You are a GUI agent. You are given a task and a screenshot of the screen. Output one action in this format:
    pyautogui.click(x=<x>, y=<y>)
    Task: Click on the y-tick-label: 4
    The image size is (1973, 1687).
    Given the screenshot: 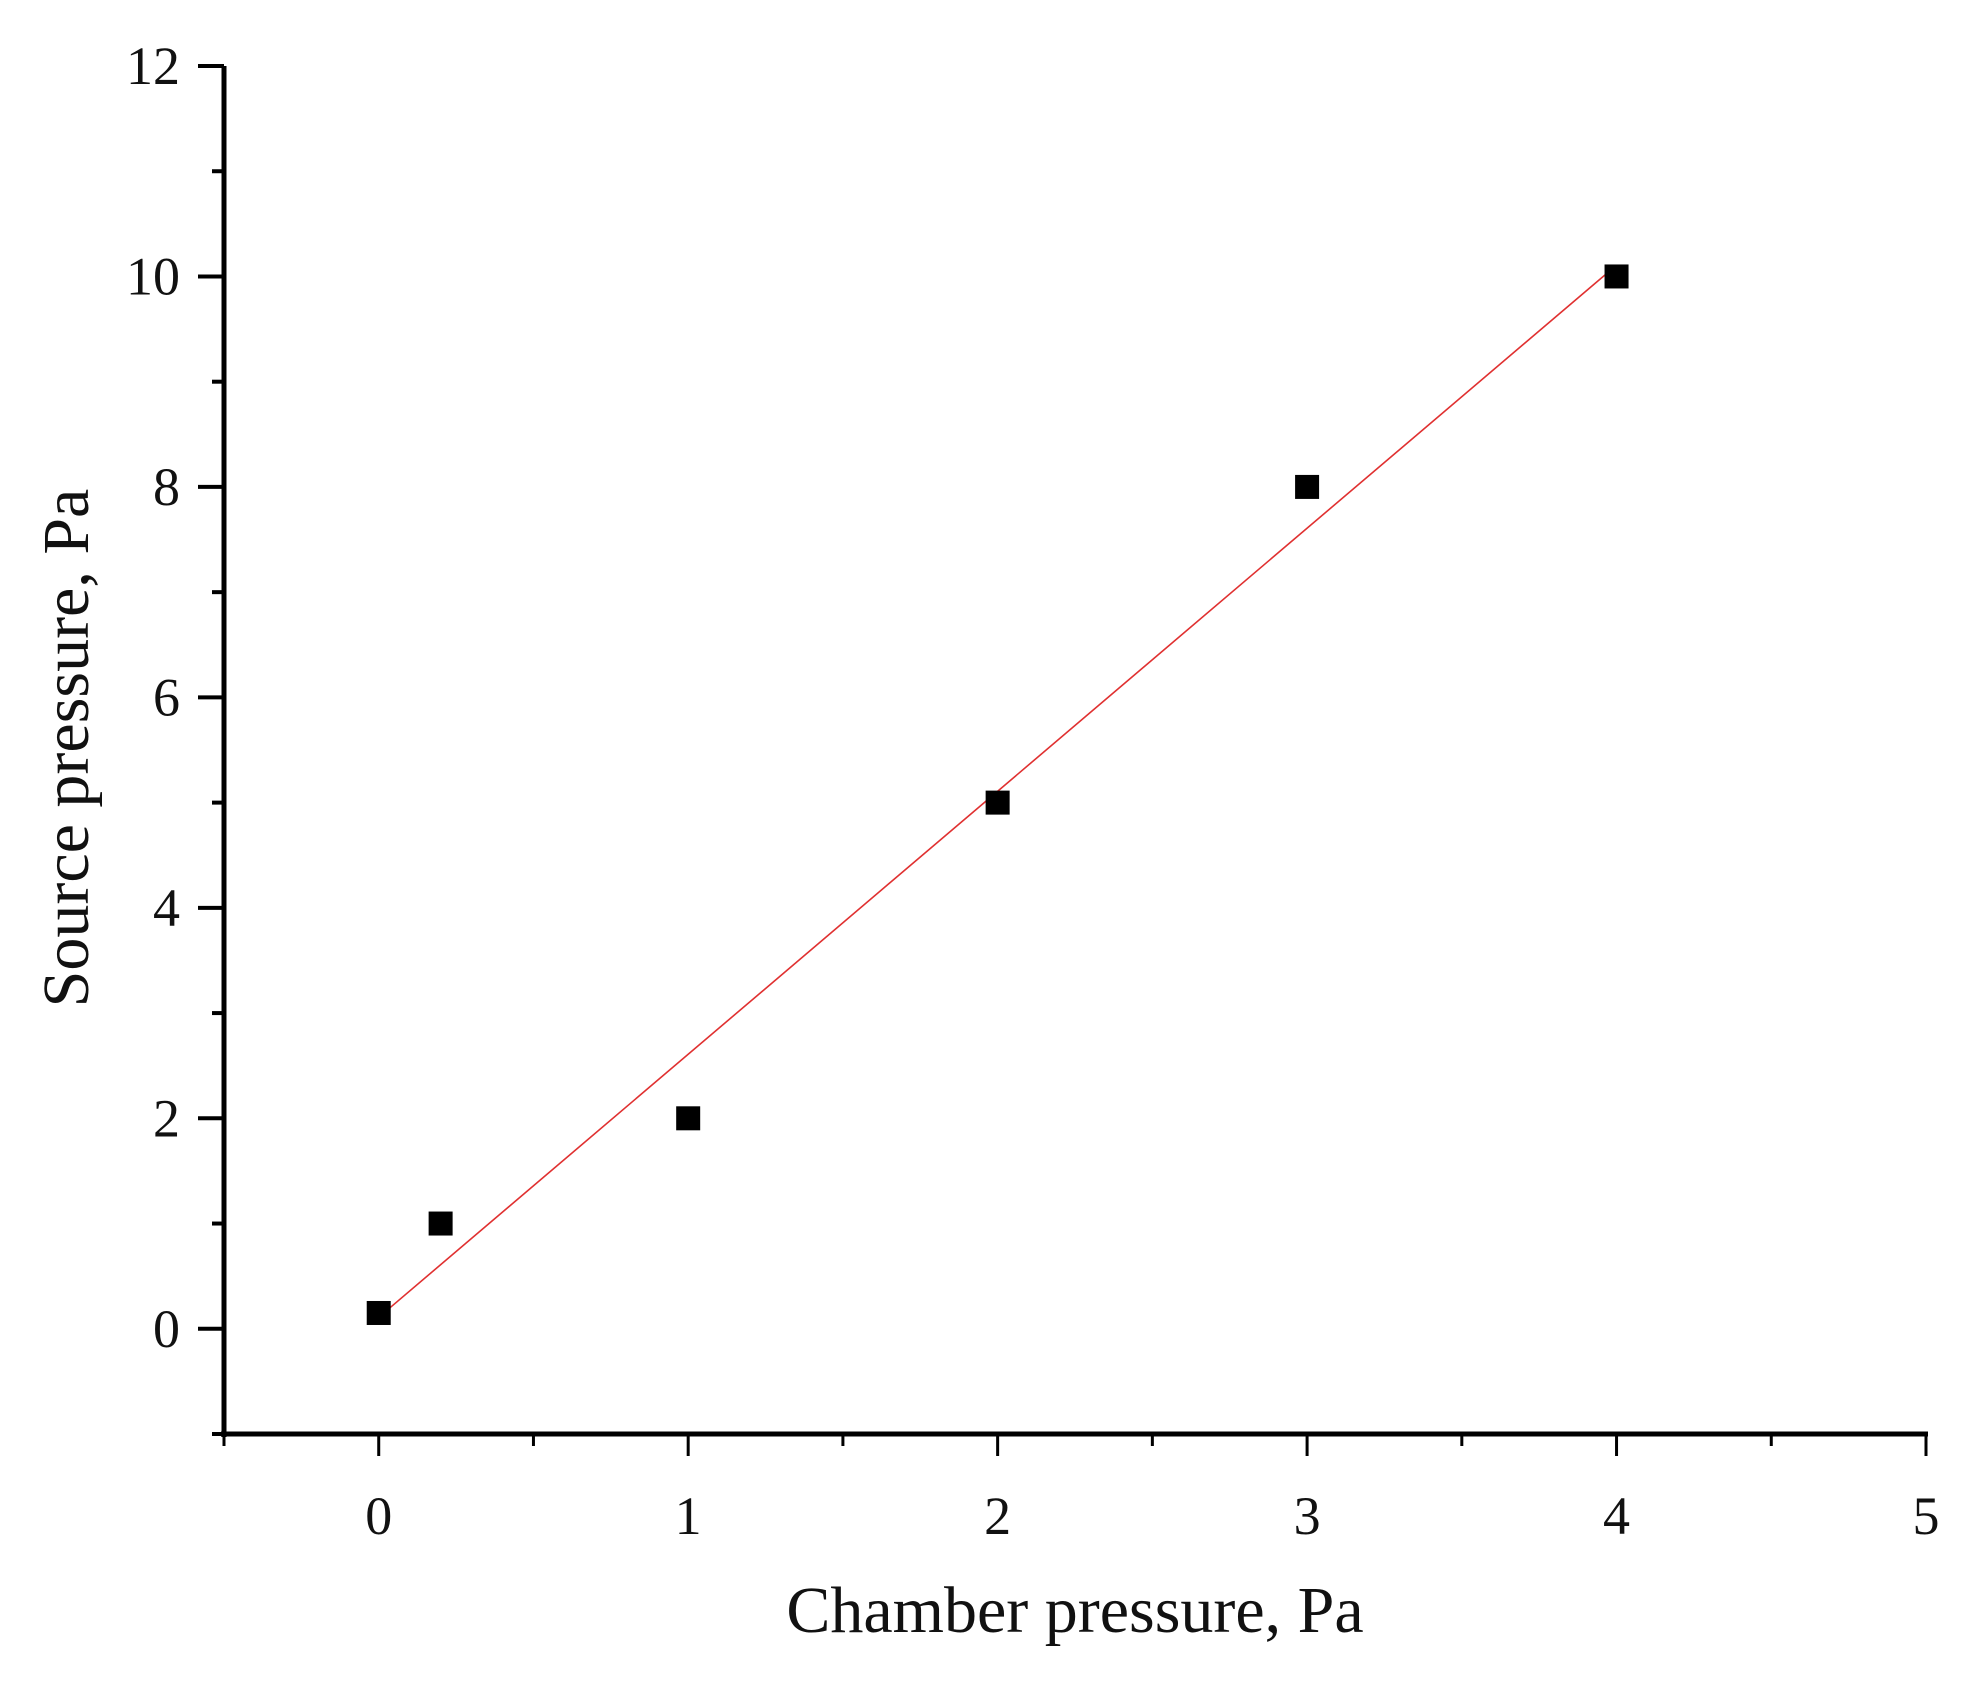 What is the action you would take?
    pyautogui.click(x=166, y=908)
    